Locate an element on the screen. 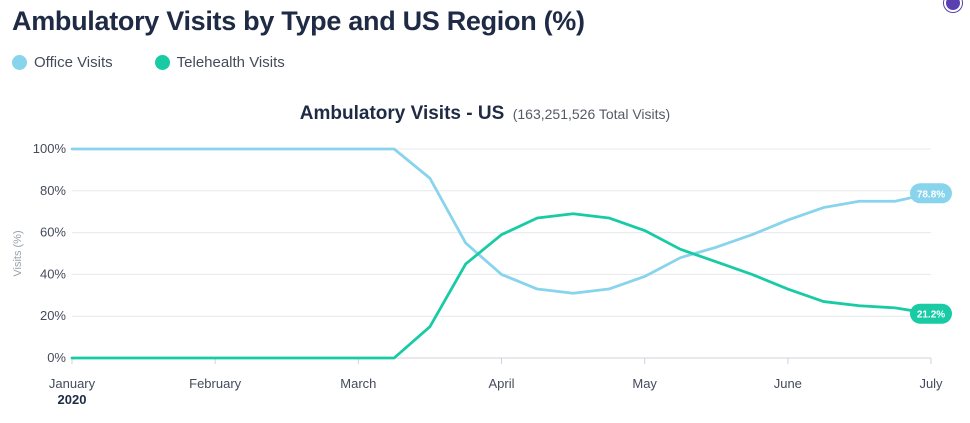 The width and height of the screenshot is (970, 423). y-tick-label-60: 60% is located at coordinates (53, 232).